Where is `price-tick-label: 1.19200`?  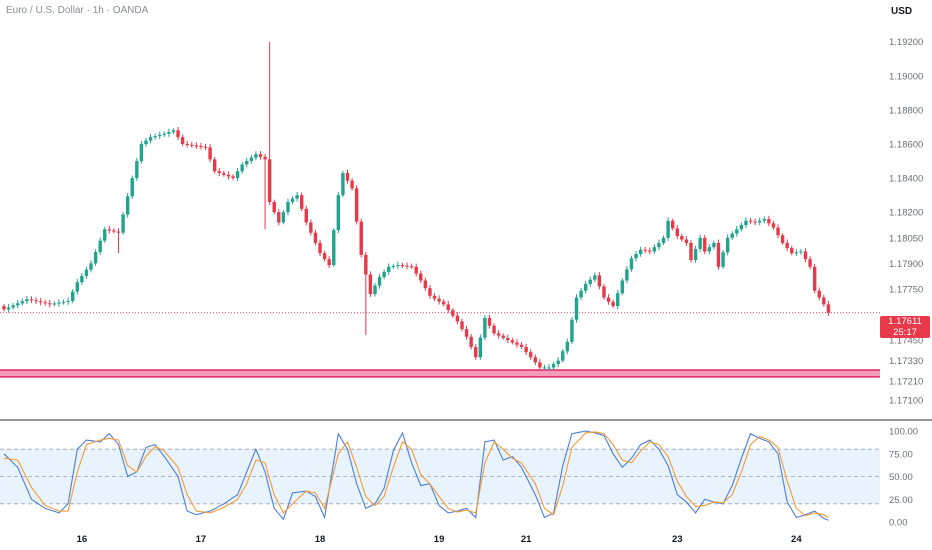 price-tick-label: 1.19200 is located at coordinates (906, 42).